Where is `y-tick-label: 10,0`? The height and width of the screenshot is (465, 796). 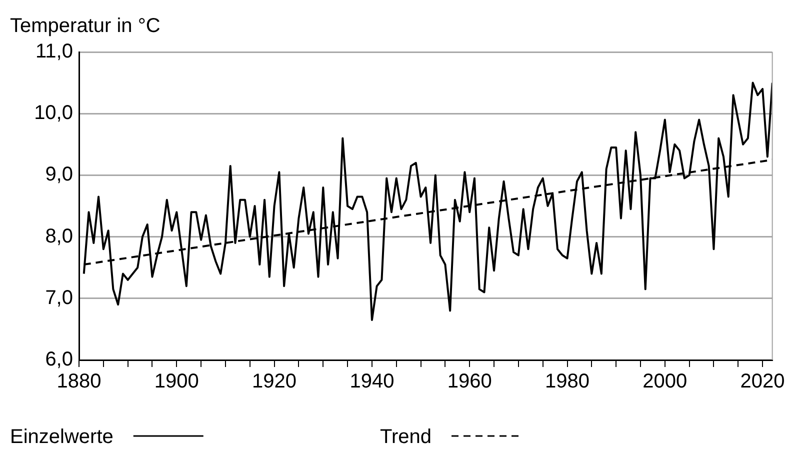 y-tick-label: 10,0 is located at coordinates (53, 113).